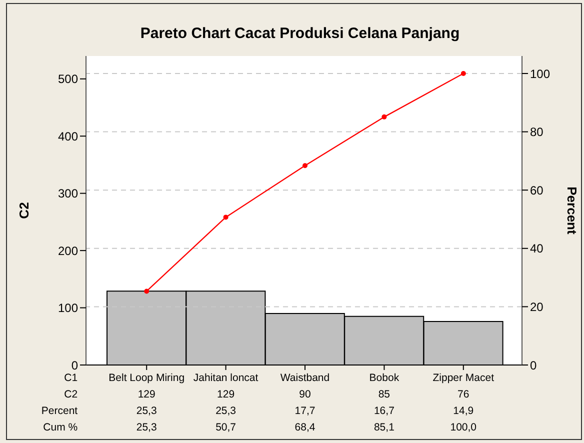  What do you see at coordinates (305, 428) in the screenshot?
I see `data-label: 68,4` at bounding box center [305, 428].